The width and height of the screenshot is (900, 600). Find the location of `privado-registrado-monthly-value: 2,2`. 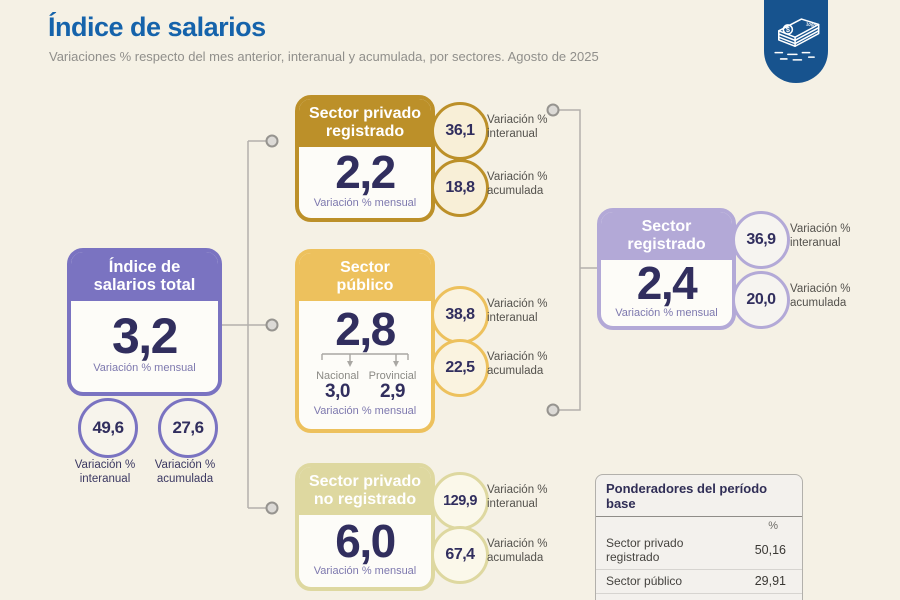

privado-registrado-monthly-value: 2,2 is located at coordinates (365, 172).